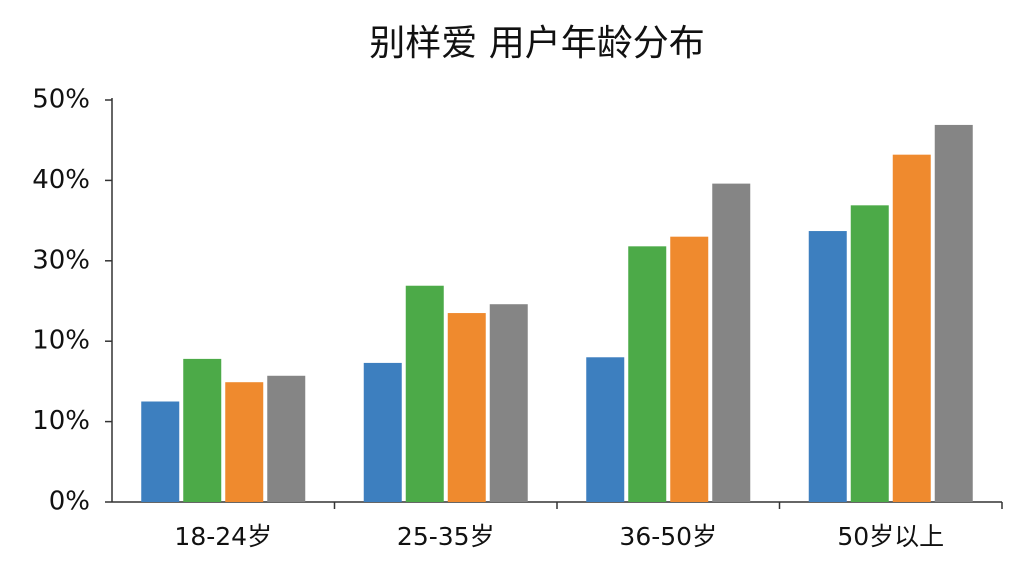  I want to click on x-tick-label: 36-50岁, so click(668, 536).